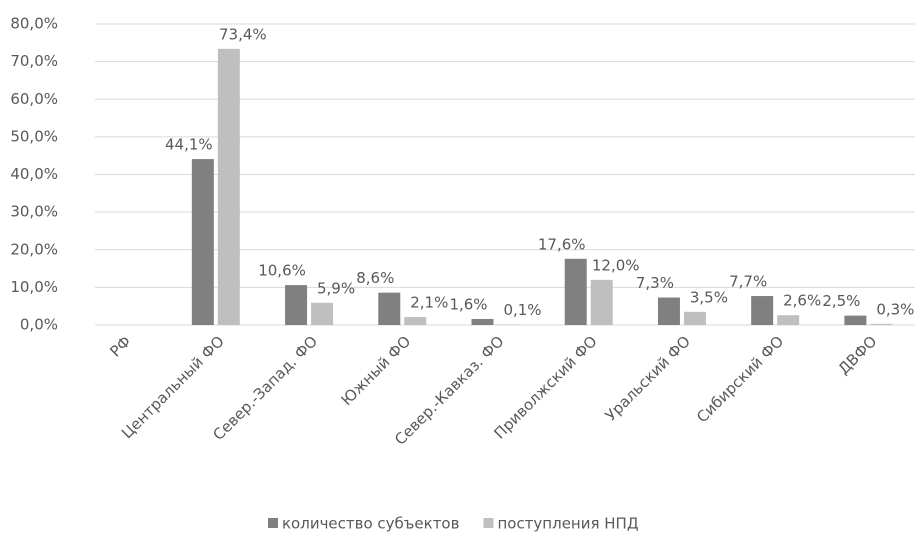 The width and height of the screenshot is (920, 543). Describe the element at coordinates (895, 309) in the screenshot. I see `data-label: 0,3%` at that location.